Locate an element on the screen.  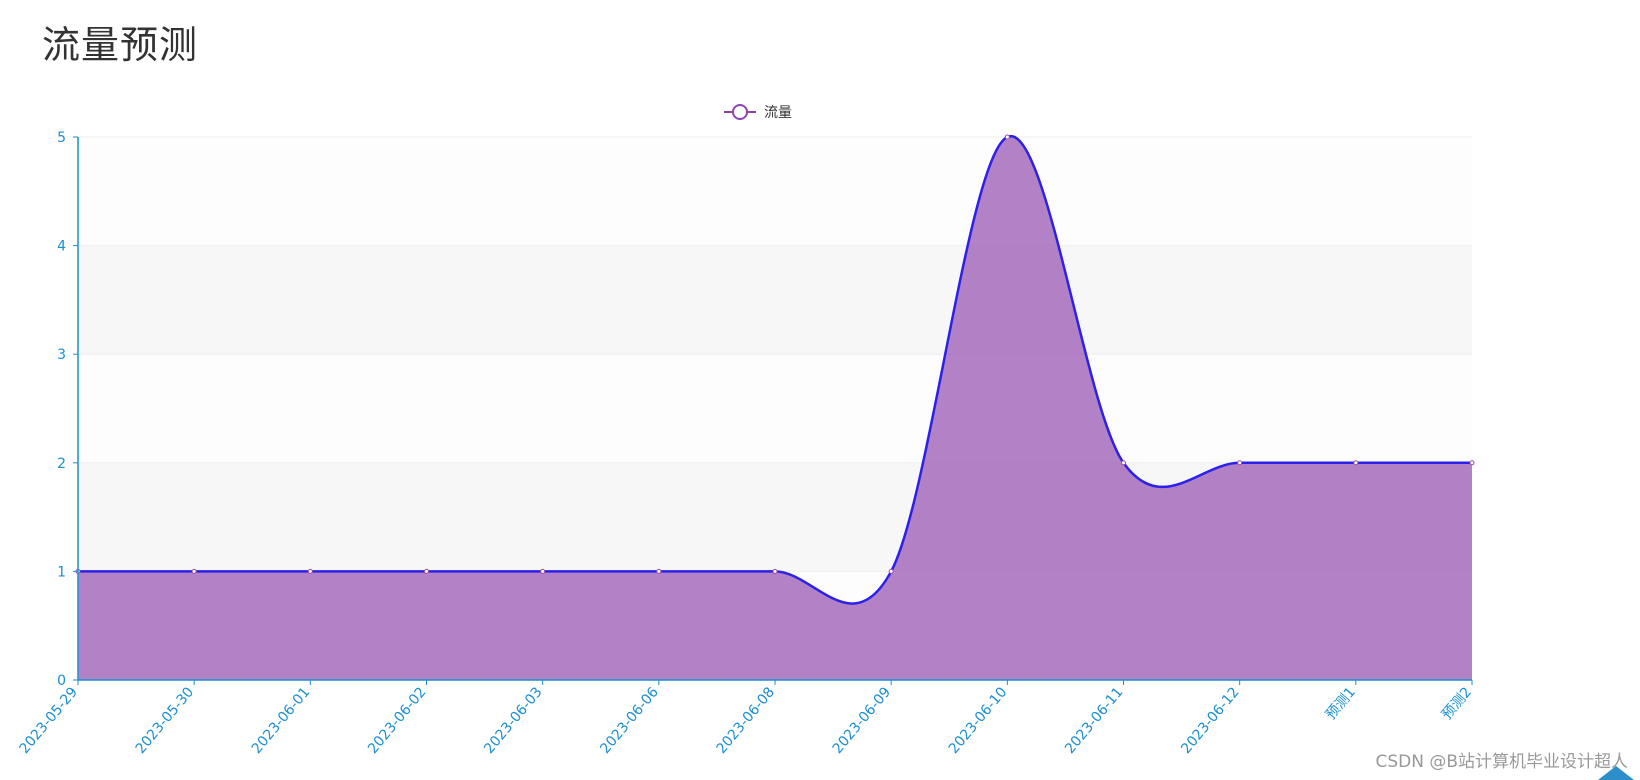
x-tick-label-预测2: 预测2 is located at coordinates (1457, 703).